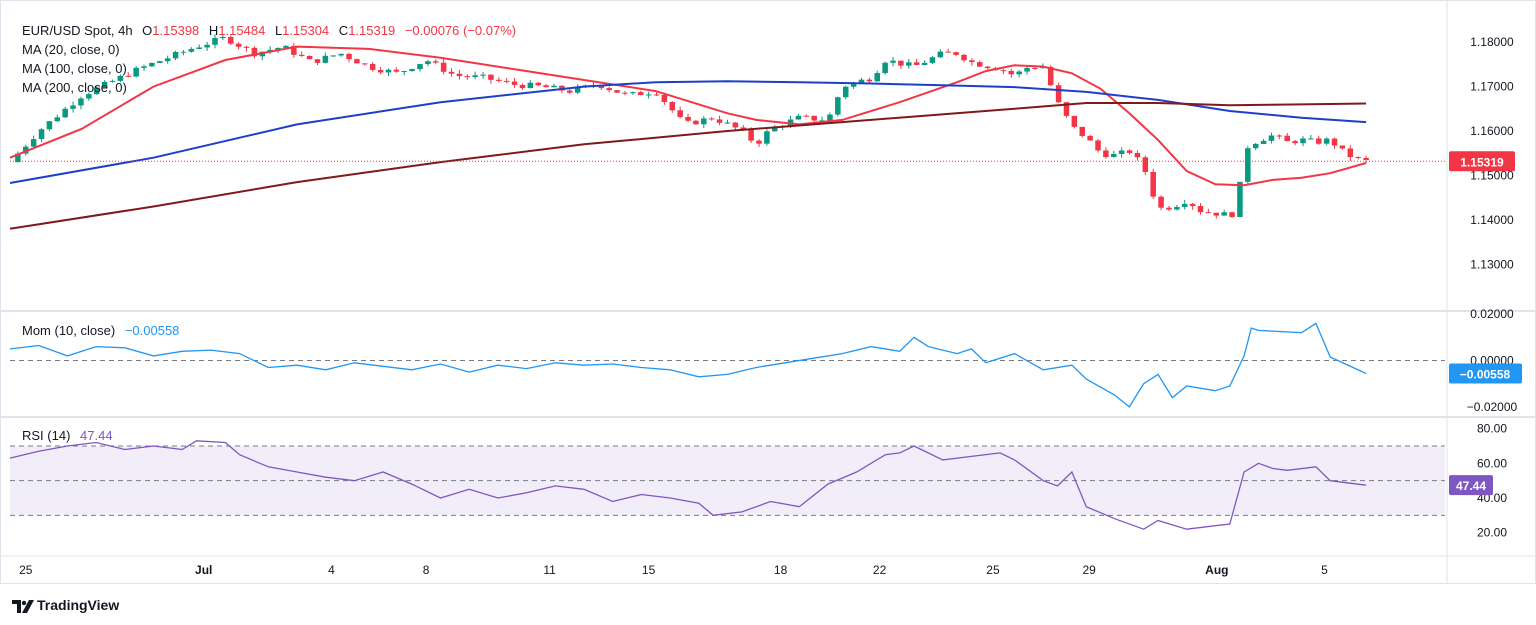  What do you see at coordinates (688, 485) in the screenshot?
I see `rsi-line` at bounding box center [688, 485].